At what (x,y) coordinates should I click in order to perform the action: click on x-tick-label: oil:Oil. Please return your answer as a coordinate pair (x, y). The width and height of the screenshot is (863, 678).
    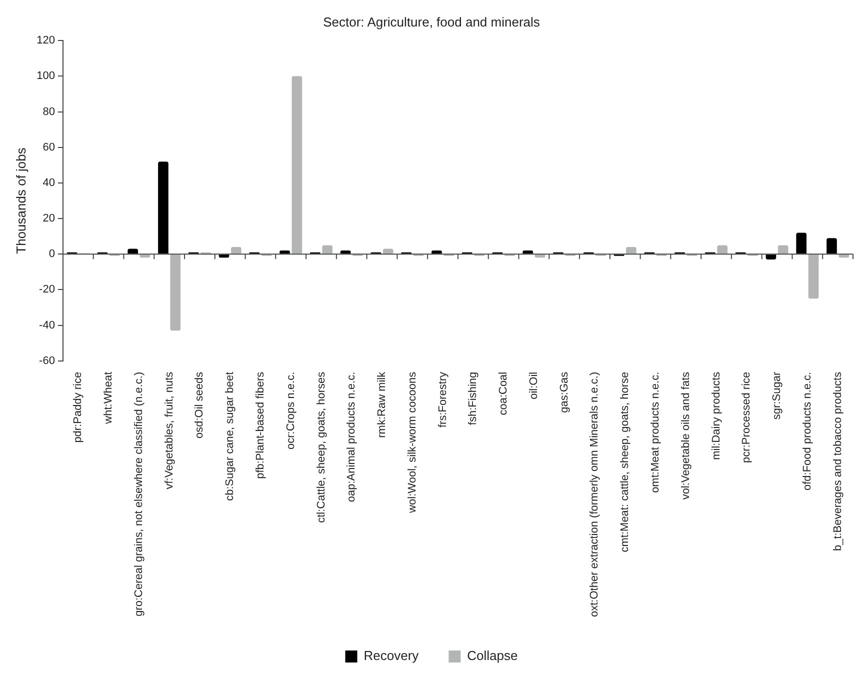
    Looking at the image, I should click on (534, 386).